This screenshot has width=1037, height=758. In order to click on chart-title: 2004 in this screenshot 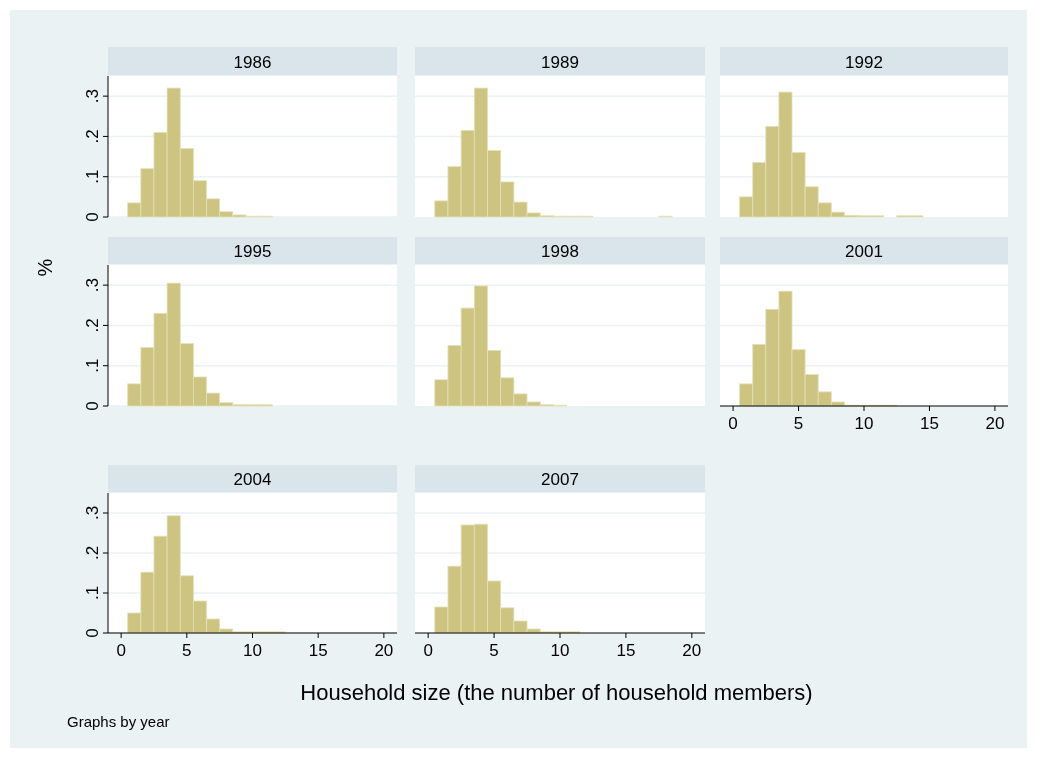, I will do `click(252, 479)`.